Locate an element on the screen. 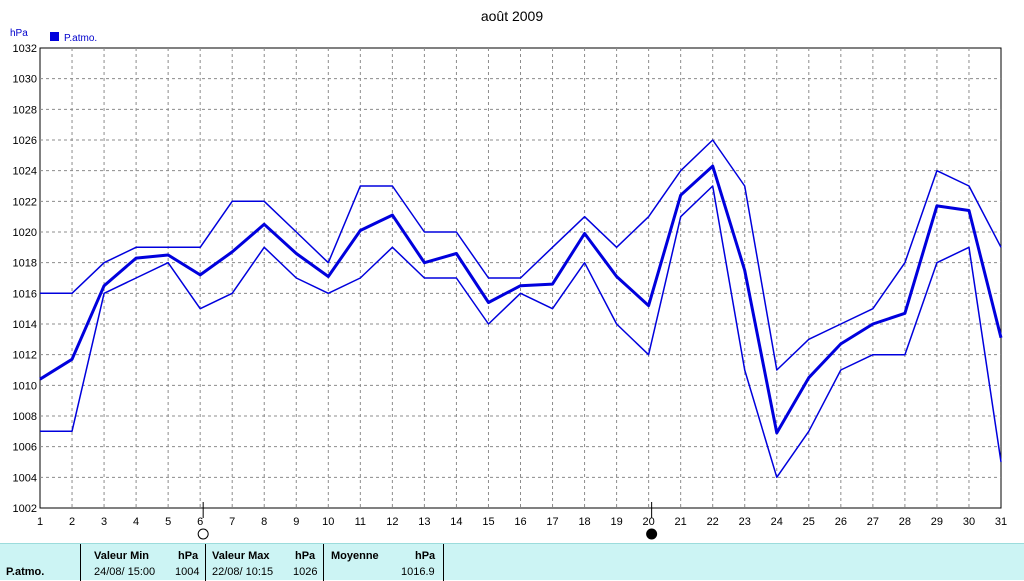 The image size is (1024, 581). y-tick-label: 1016 is located at coordinates (25, 294).